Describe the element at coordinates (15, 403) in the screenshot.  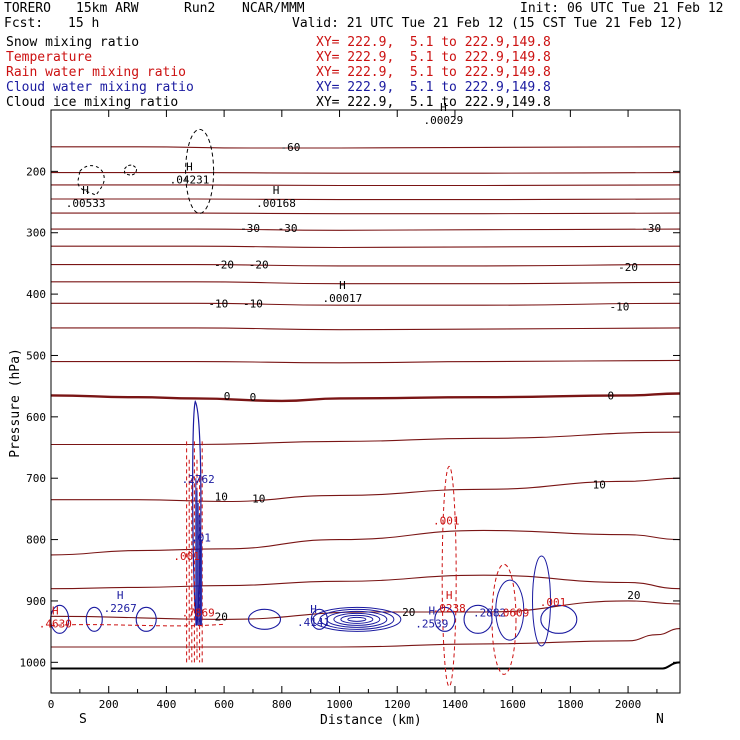
I see `y-axis-title: Pressure (hPa)` at that location.